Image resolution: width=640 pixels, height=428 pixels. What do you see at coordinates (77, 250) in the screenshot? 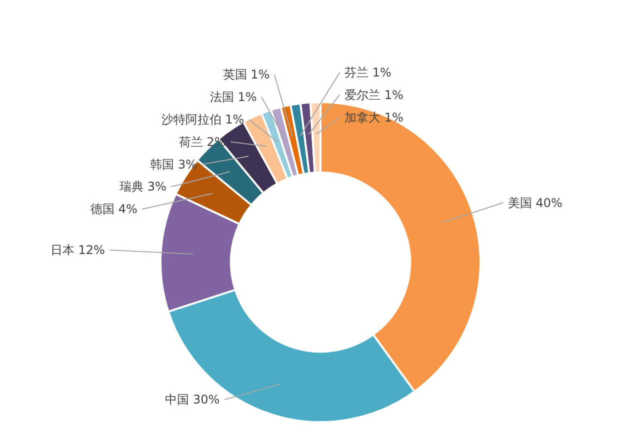
I see `slice-label: 日本 12%` at bounding box center [77, 250].